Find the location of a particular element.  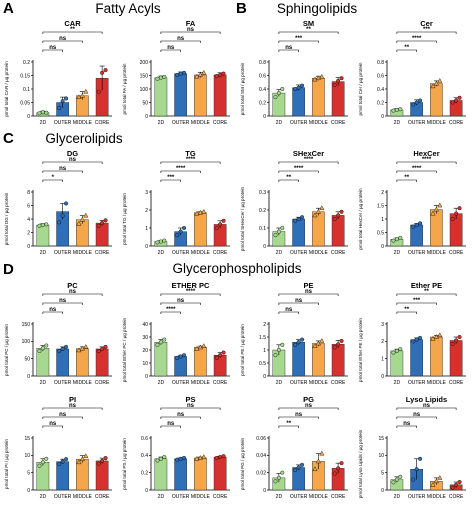

chart-2-xtick-label-2d: 2D is located at coordinates (279, 123).